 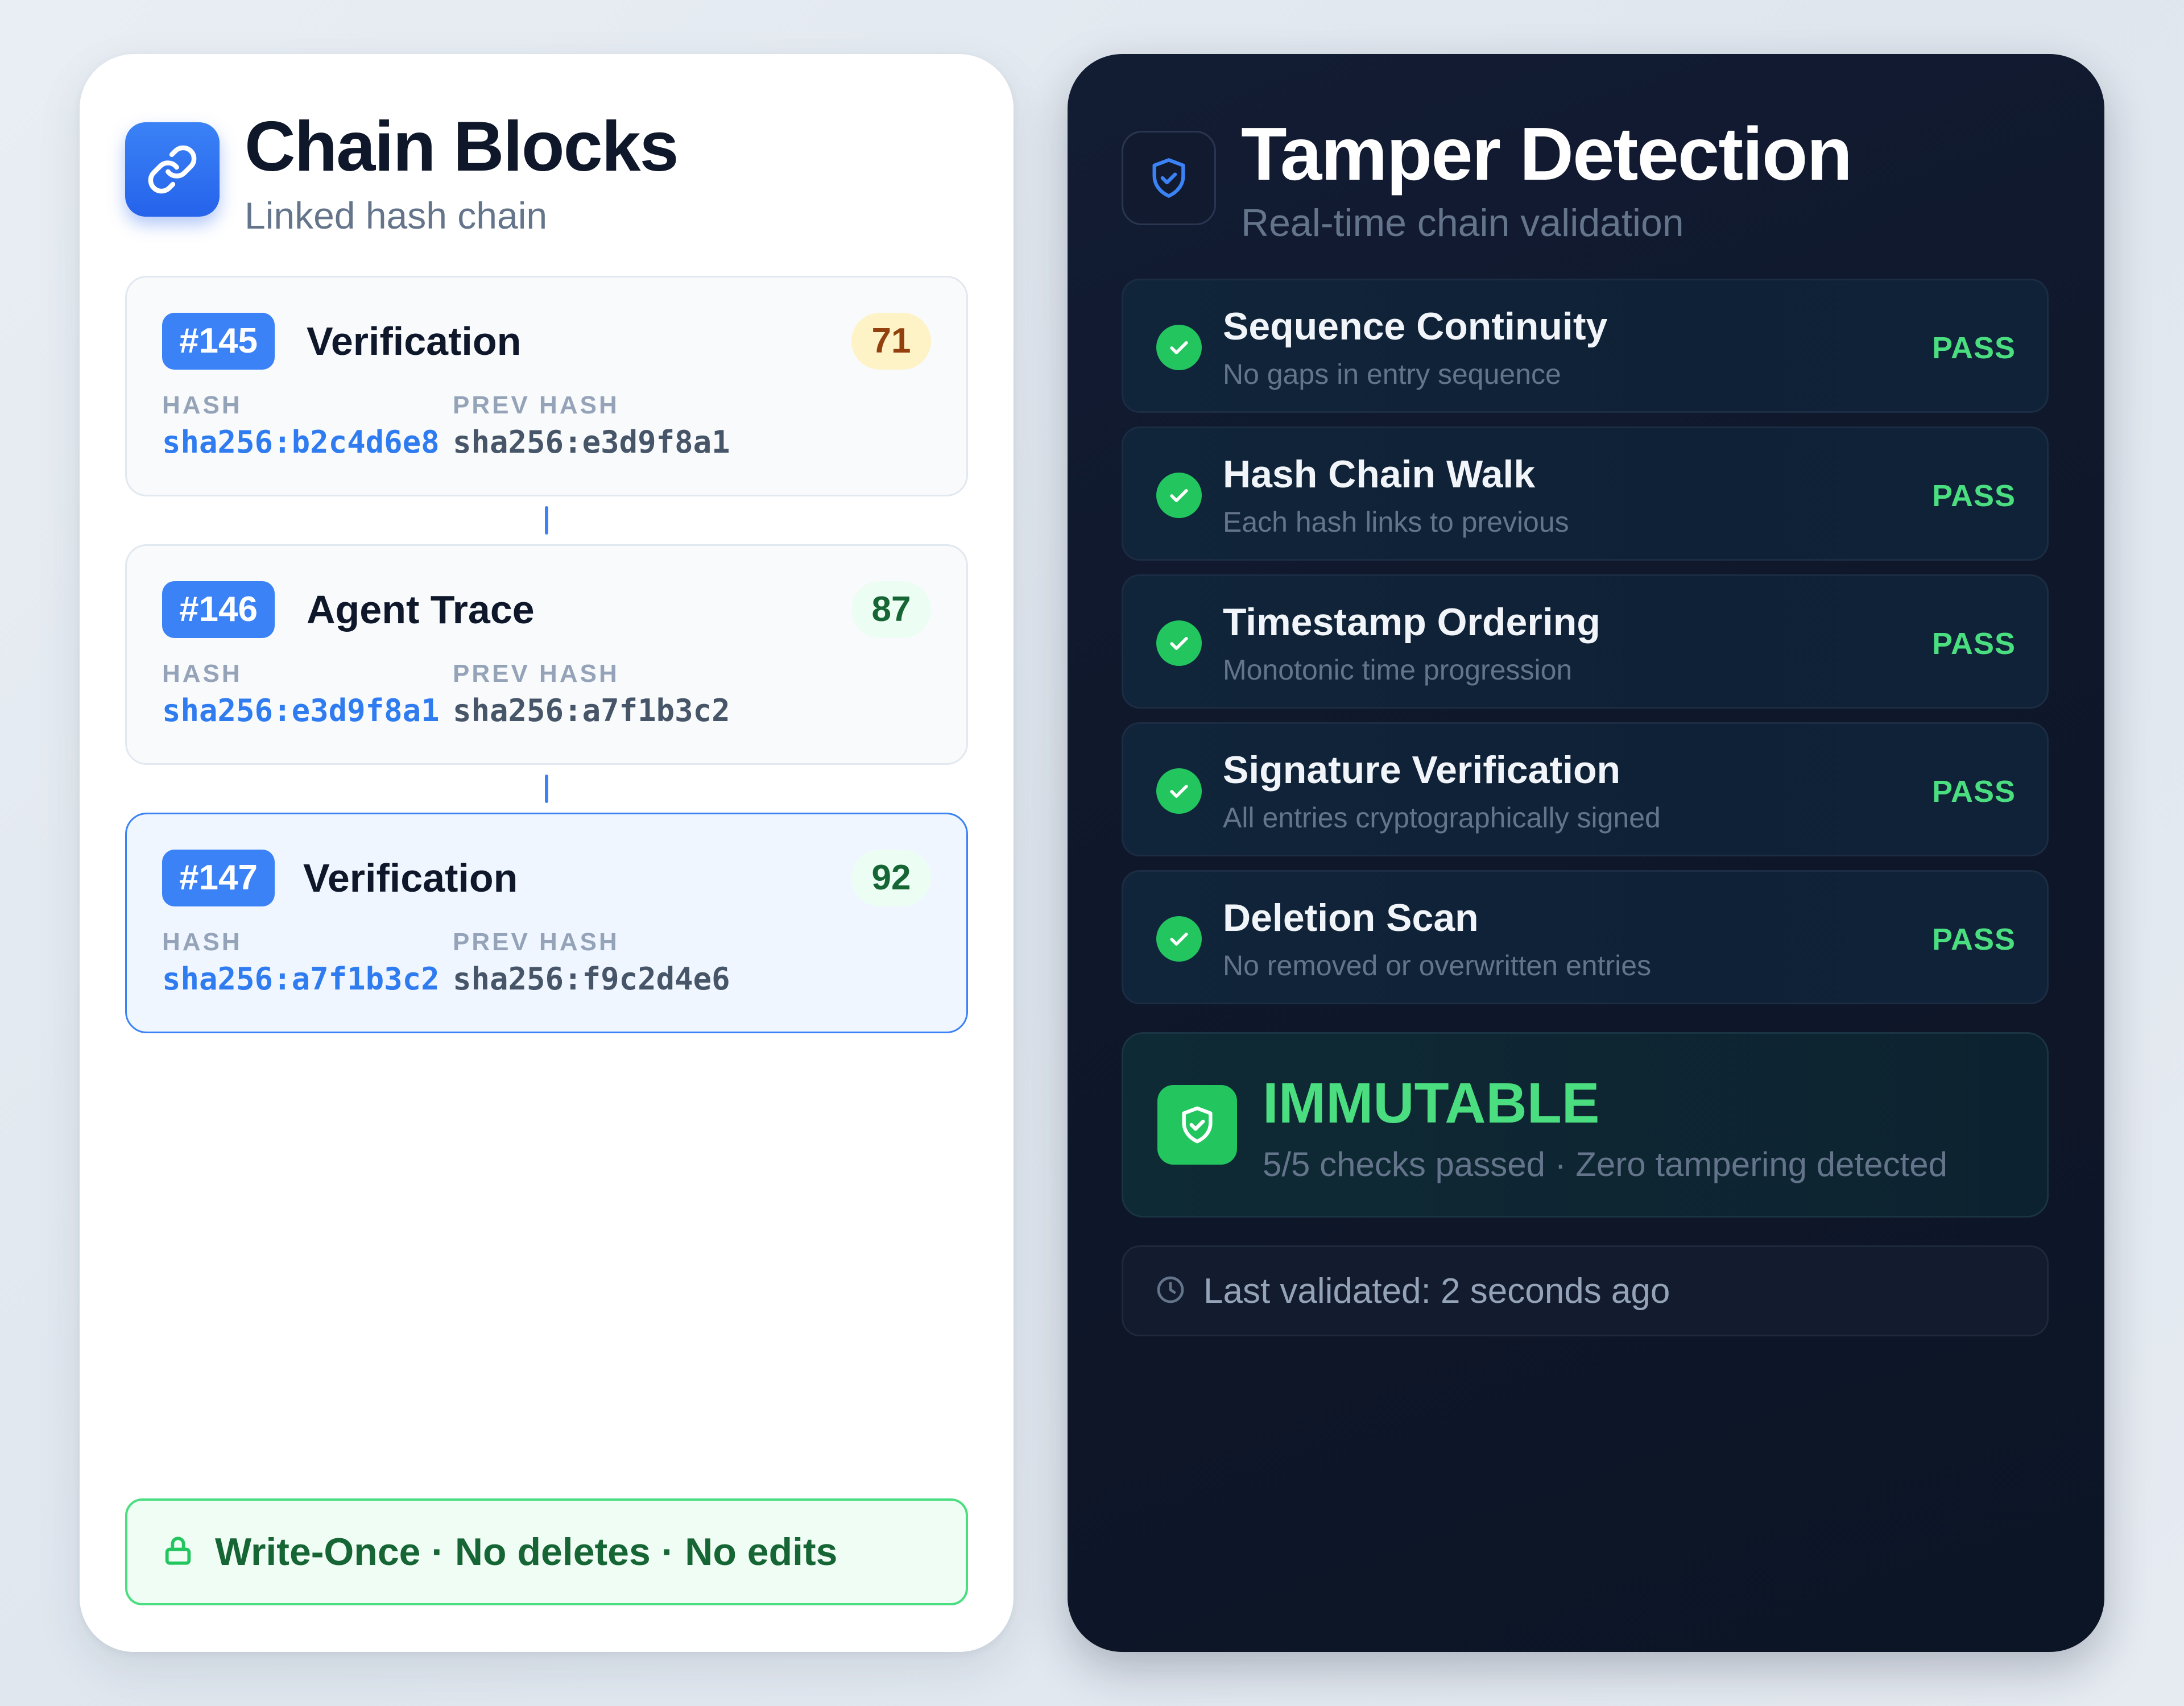 I want to click on block-id-badge: #146, so click(x=218, y=610).